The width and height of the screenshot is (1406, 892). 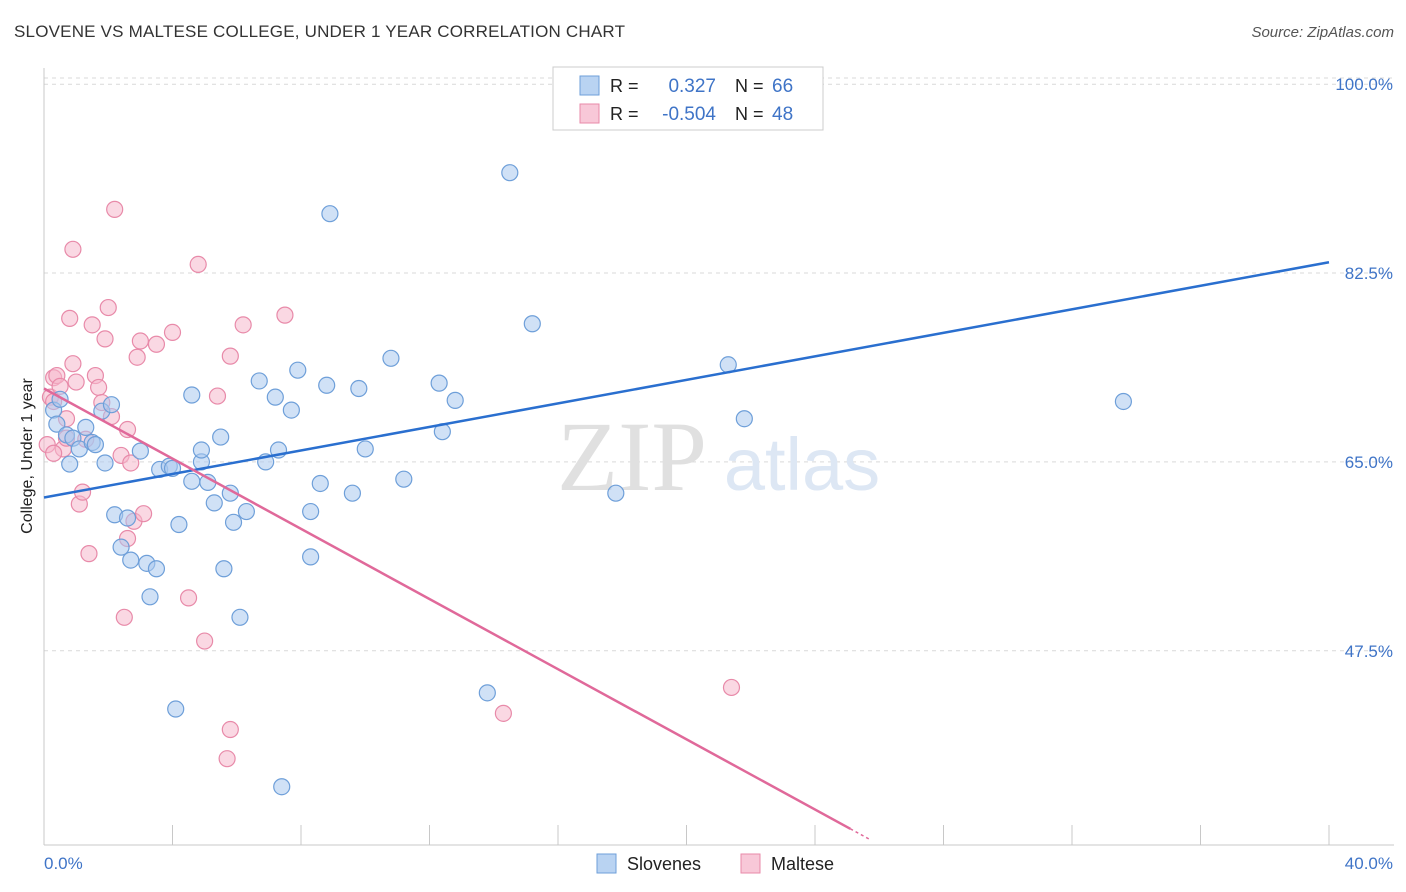 What do you see at coordinates (1322, 32) in the screenshot?
I see `source-label: Source: ZipAtlas.com` at bounding box center [1322, 32].